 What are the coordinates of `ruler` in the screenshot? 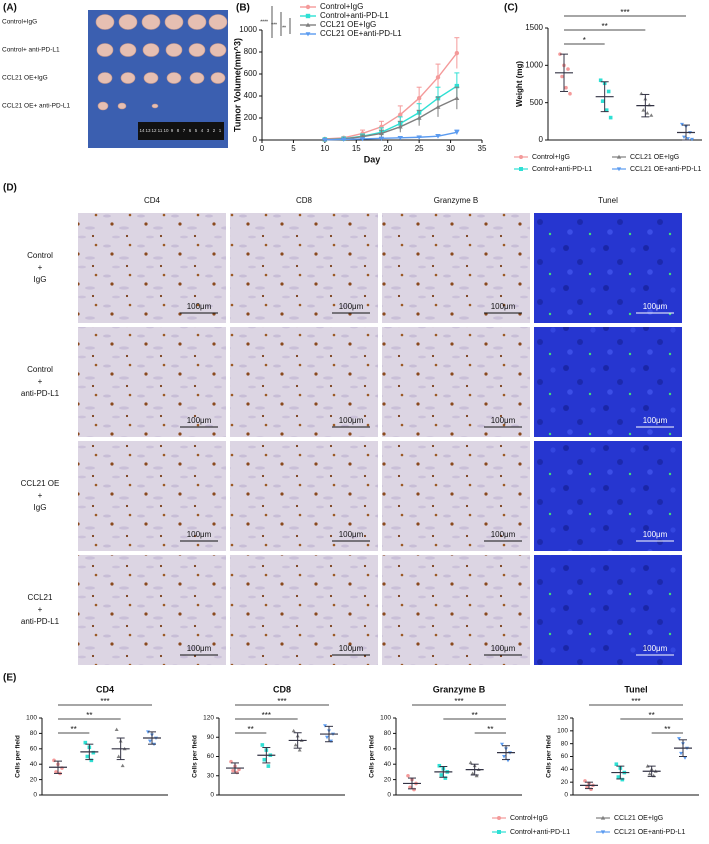 It's located at (181, 131).